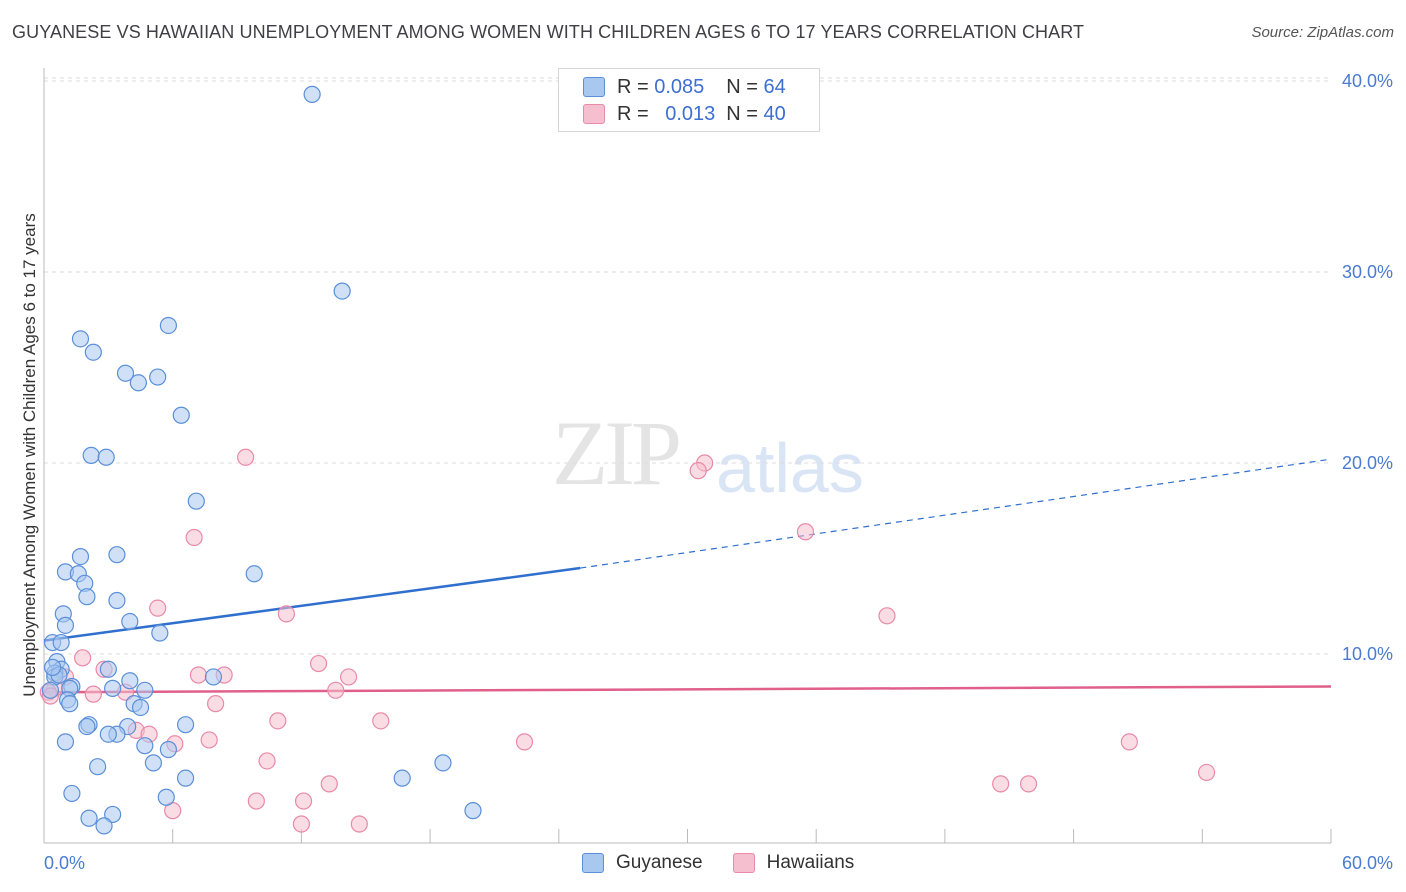 The height and width of the screenshot is (892, 1406). Describe the element at coordinates (617, 453) in the screenshot. I see `watermark-zip: ZIP` at that location.